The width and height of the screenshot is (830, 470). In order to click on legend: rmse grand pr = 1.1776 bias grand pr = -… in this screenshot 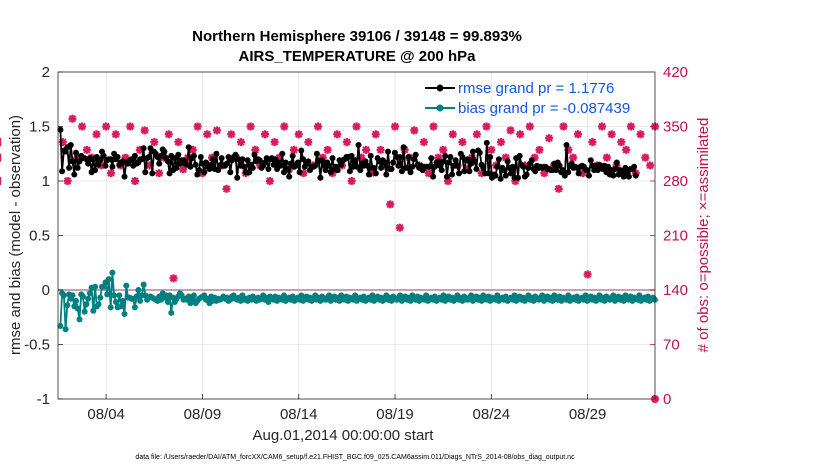, I will do `click(527, 98)`.